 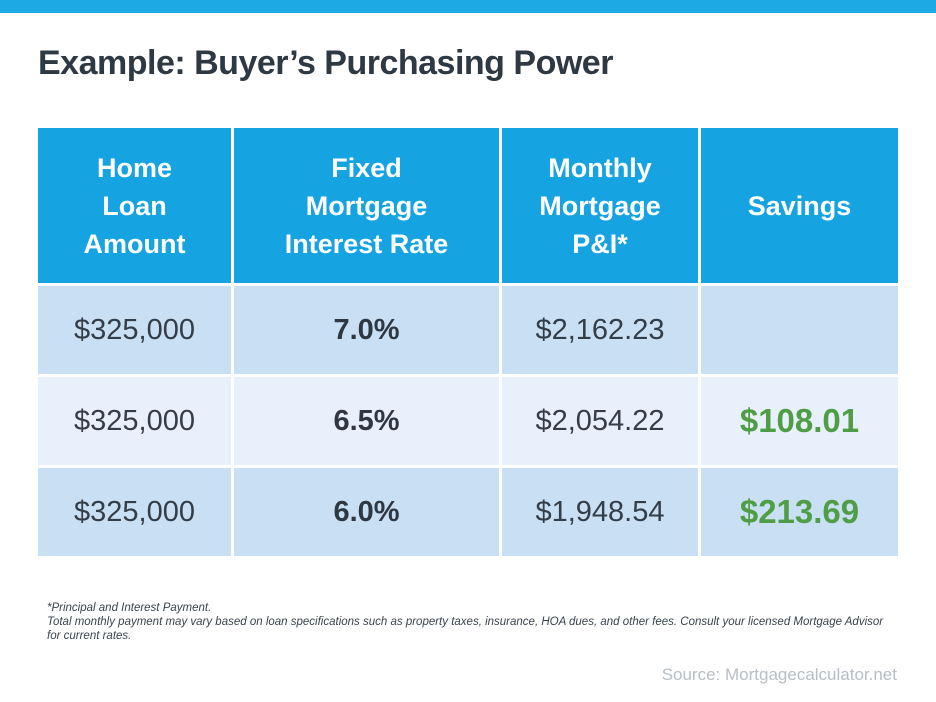 I want to click on cell-savings-row3: $213.69, so click(x=799, y=512).